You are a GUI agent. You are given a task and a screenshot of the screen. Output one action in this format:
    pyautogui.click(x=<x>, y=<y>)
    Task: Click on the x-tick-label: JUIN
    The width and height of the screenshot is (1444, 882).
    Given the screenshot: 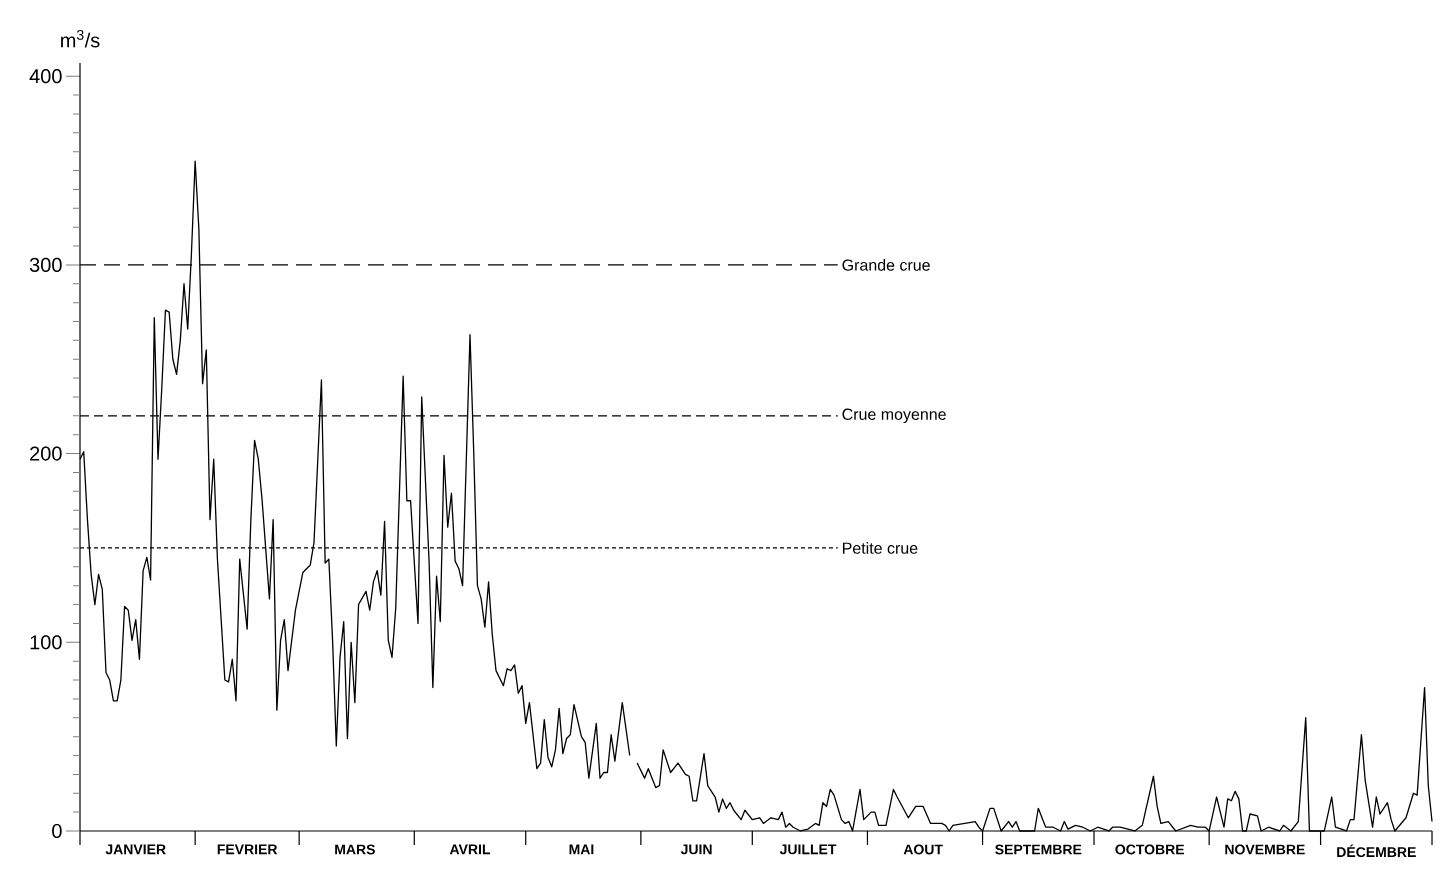 What is the action you would take?
    pyautogui.click(x=696, y=849)
    